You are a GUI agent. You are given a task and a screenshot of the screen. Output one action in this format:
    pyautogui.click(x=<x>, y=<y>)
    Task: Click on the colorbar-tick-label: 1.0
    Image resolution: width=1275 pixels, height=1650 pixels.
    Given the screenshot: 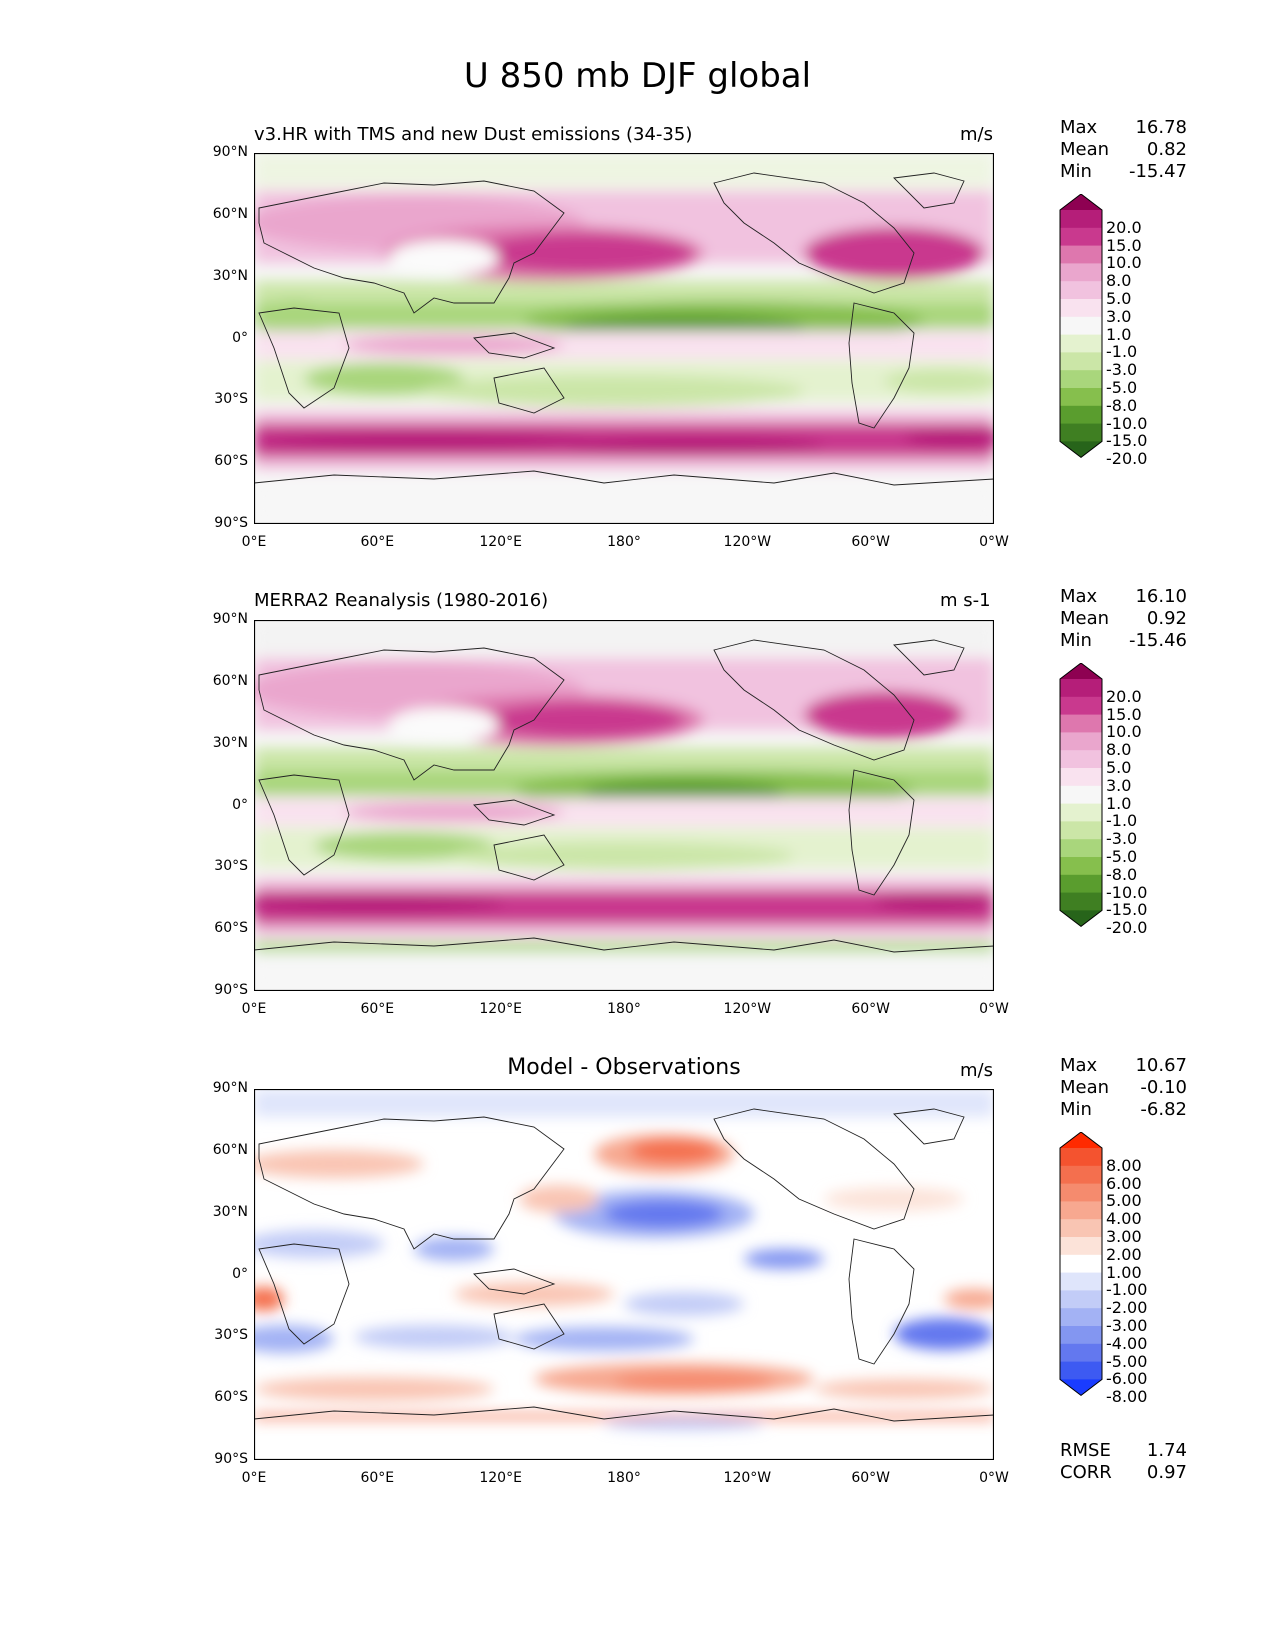 What is the action you would take?
    pyautogui.click(x=1119, y=803)
    